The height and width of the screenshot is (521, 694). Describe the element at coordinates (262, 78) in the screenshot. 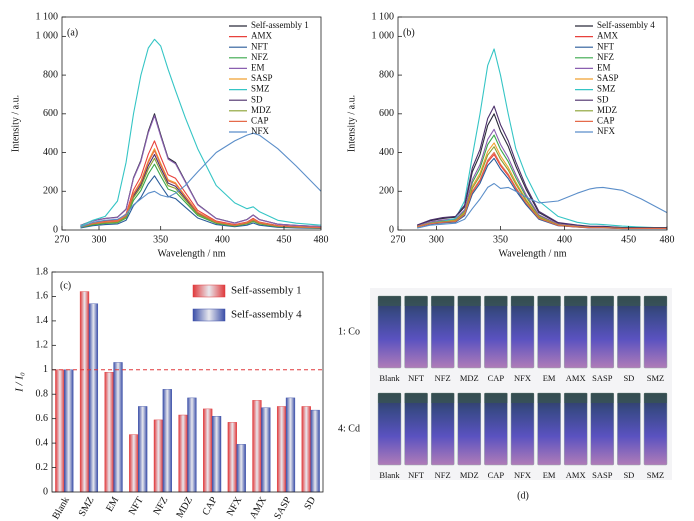

I see `legend-label: SASP` at that location.